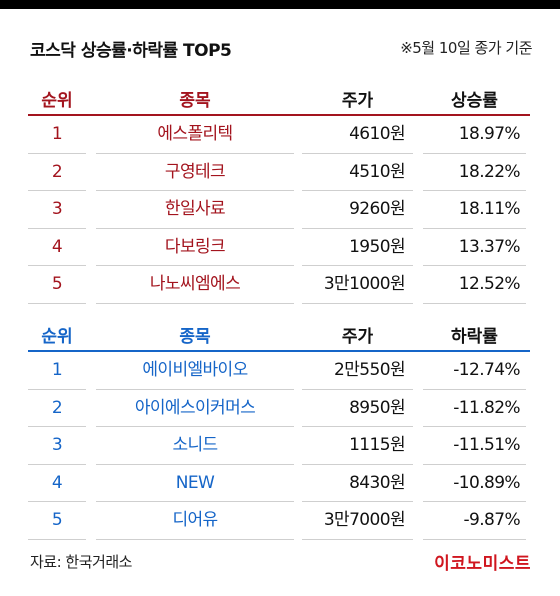 This screenshot has height=596, width=560. What do you see at coordinates (357, 483) in the screenshot?
I see `row-price: 8430원` at bounding box center [357, 483].